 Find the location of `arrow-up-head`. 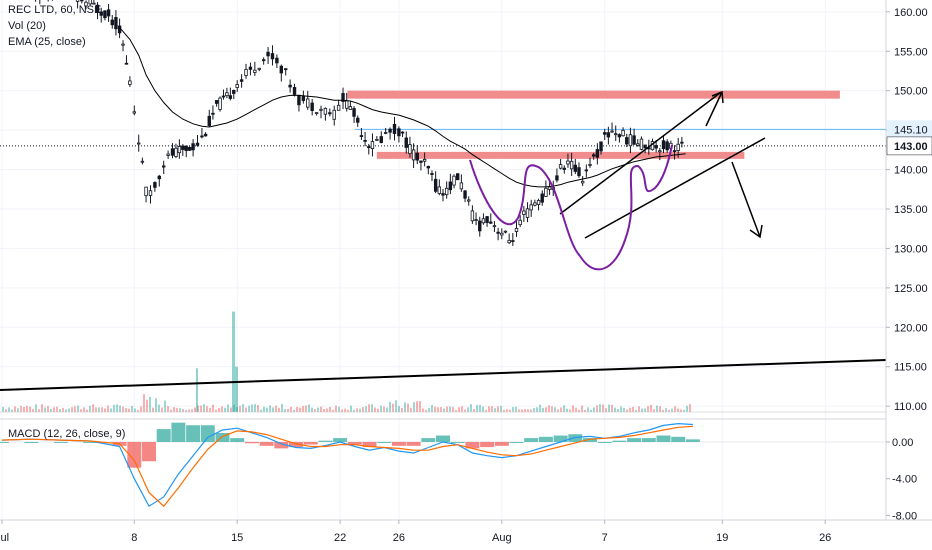

arrow-up-head is located at coordinates (717, 97).